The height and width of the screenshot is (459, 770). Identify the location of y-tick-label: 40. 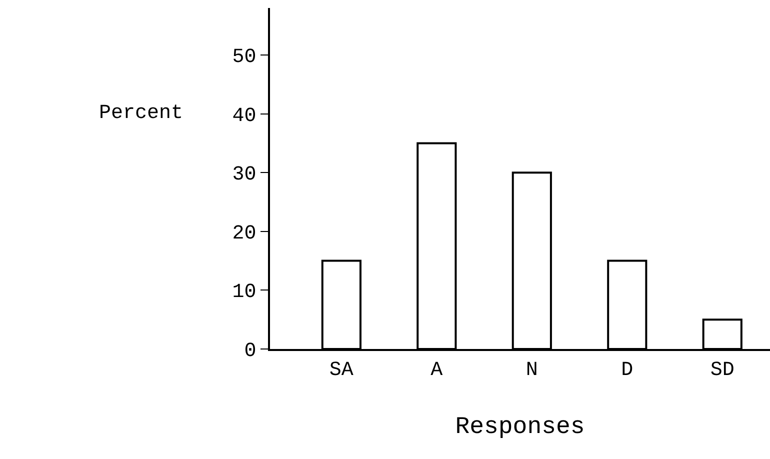
(244, 116).